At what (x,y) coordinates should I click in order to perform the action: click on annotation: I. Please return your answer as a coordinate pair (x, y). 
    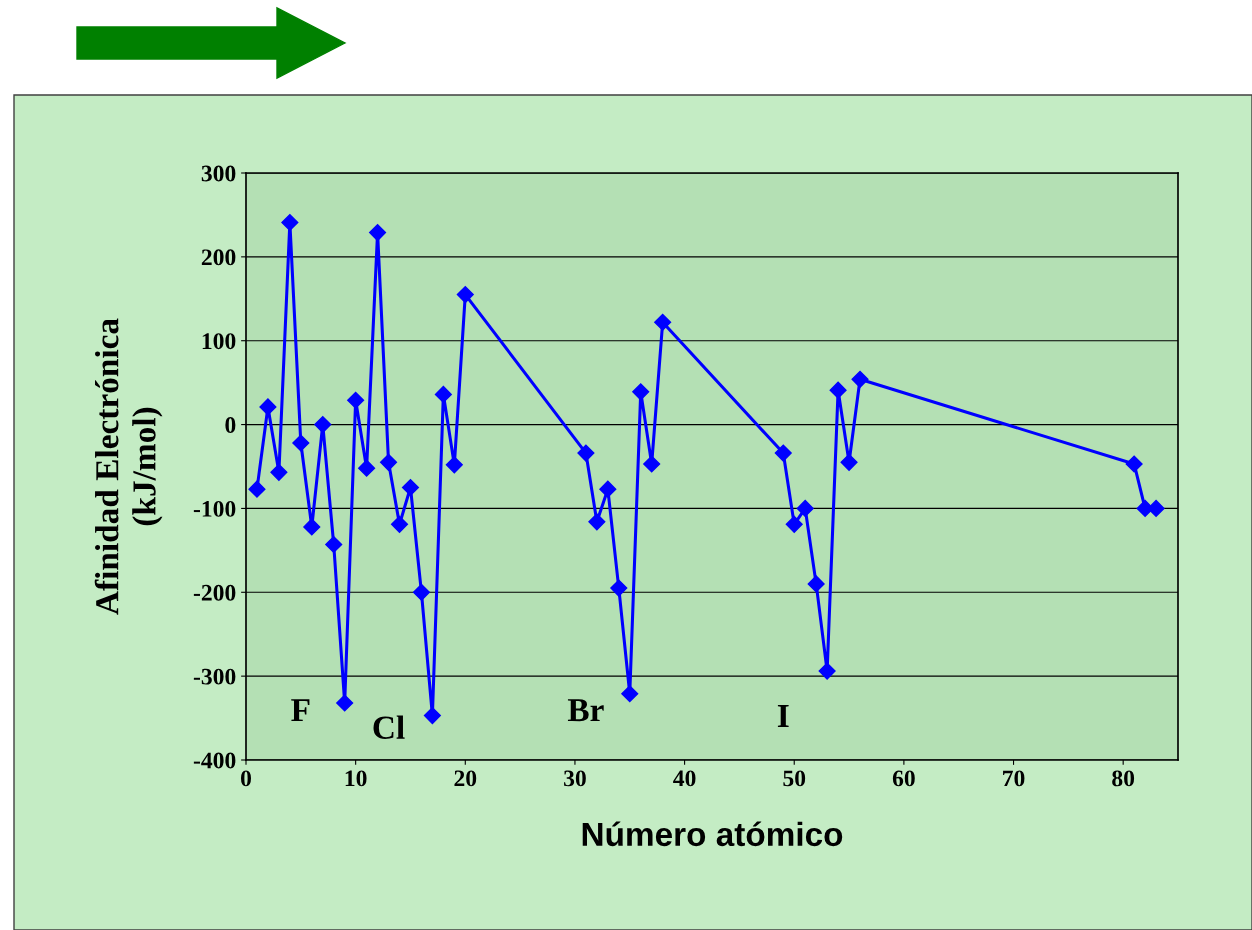
    Looking at the image, I should click on (783, 716).